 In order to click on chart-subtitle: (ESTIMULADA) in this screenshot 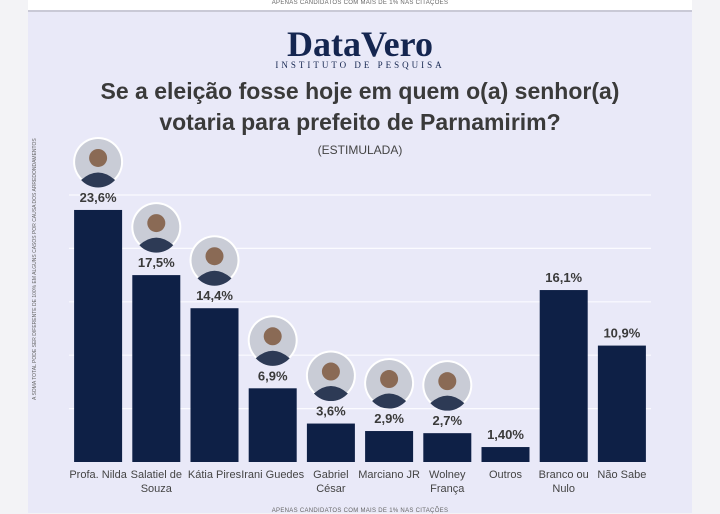, I will do `click(360, 150)`.